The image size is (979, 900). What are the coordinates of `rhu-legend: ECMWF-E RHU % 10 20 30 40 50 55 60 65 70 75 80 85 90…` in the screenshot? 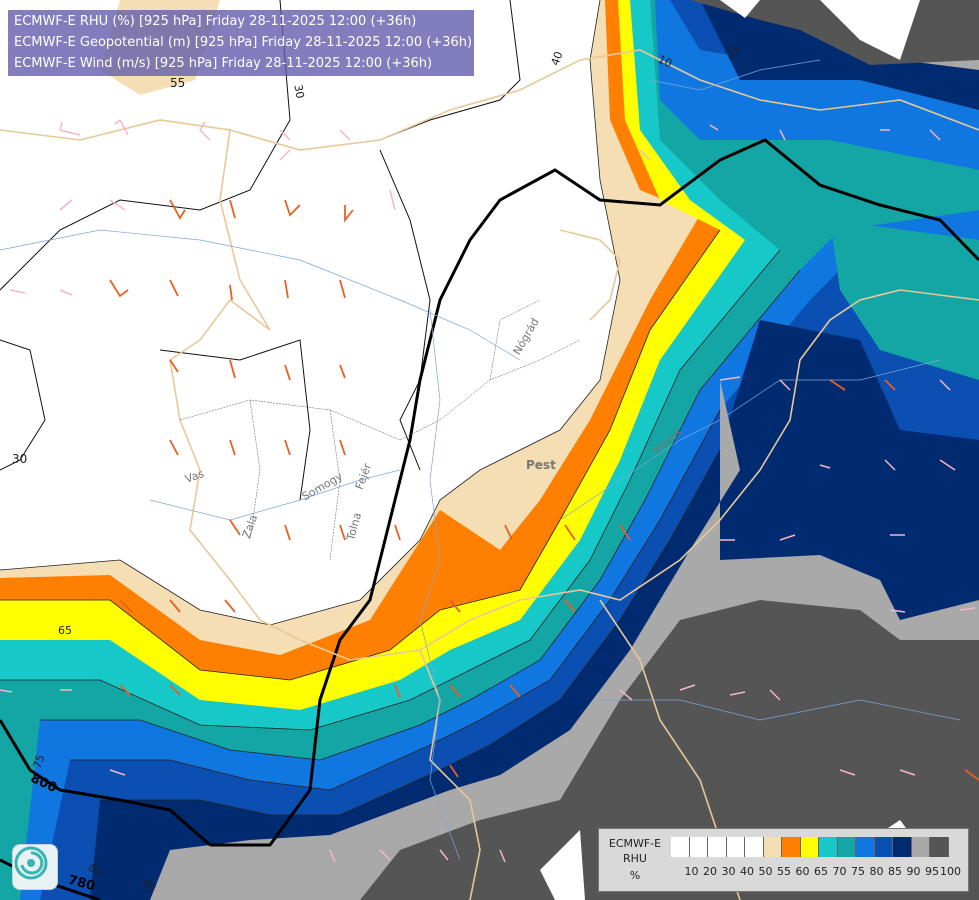 It's located at (783, 860).